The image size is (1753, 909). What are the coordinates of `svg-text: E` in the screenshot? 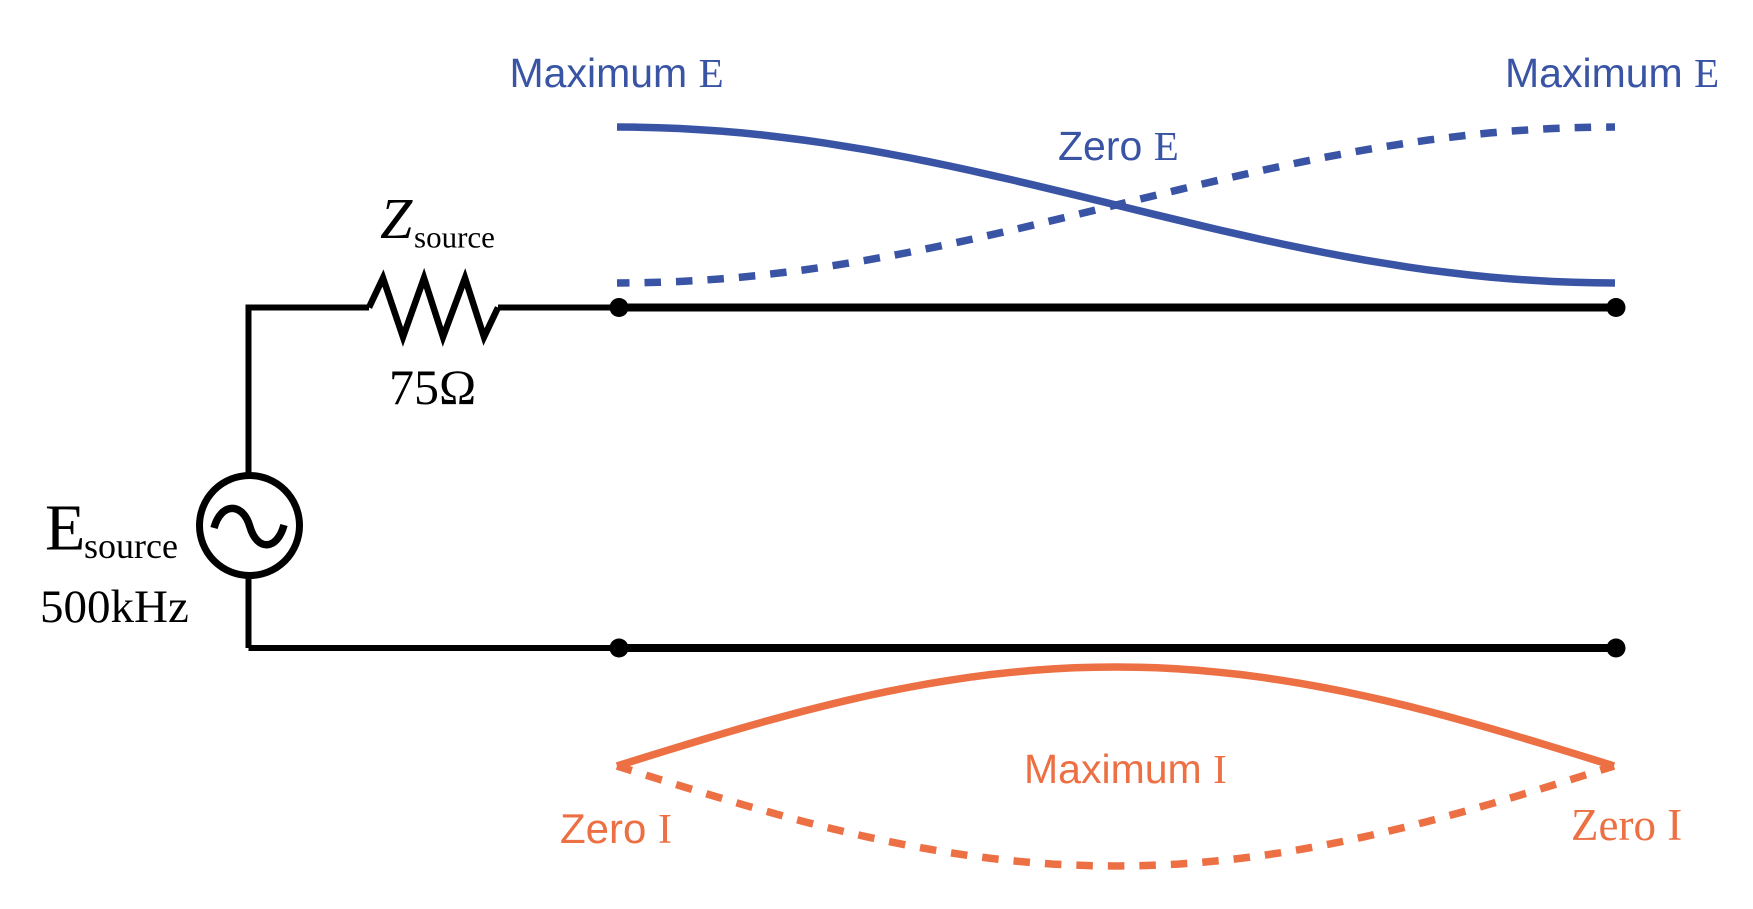 It's located at (65, 528).